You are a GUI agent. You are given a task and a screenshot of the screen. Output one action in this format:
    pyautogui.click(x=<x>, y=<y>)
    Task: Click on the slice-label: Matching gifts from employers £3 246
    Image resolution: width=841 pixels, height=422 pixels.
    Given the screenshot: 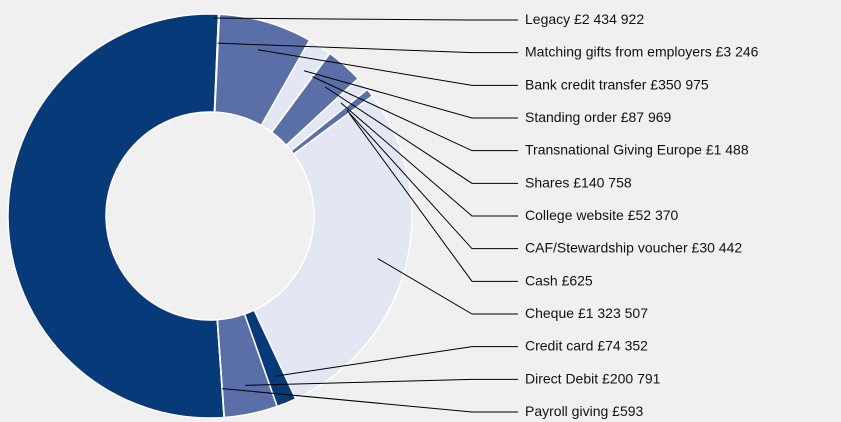 What is the action you would take?
    pyautogui.click(x=642, y=51)
    